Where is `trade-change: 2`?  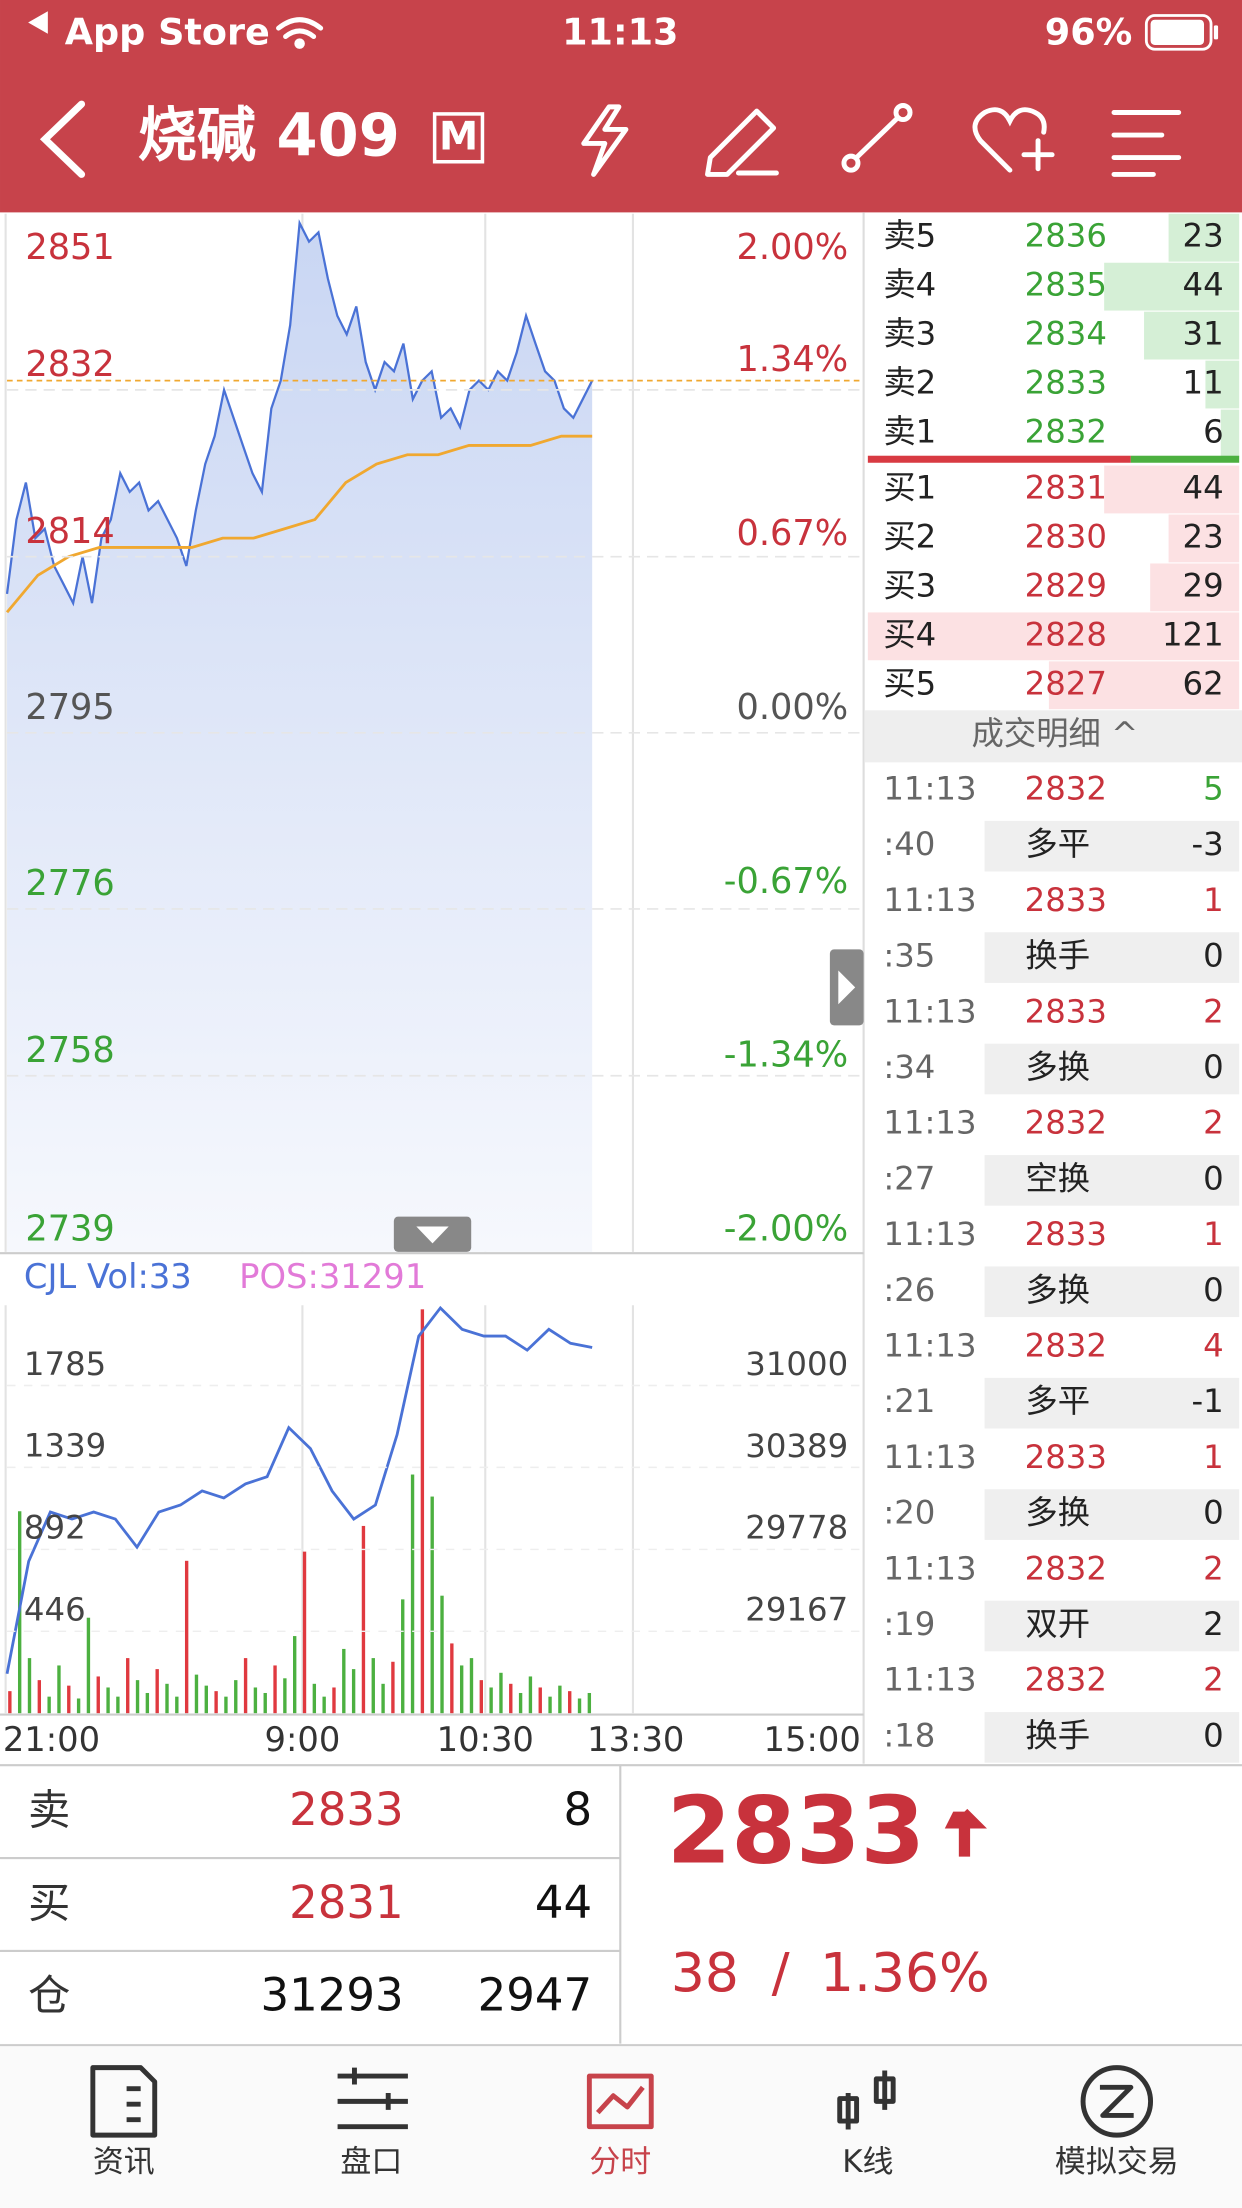 trade-change: 2 is located at coordinates (1213, 1624).